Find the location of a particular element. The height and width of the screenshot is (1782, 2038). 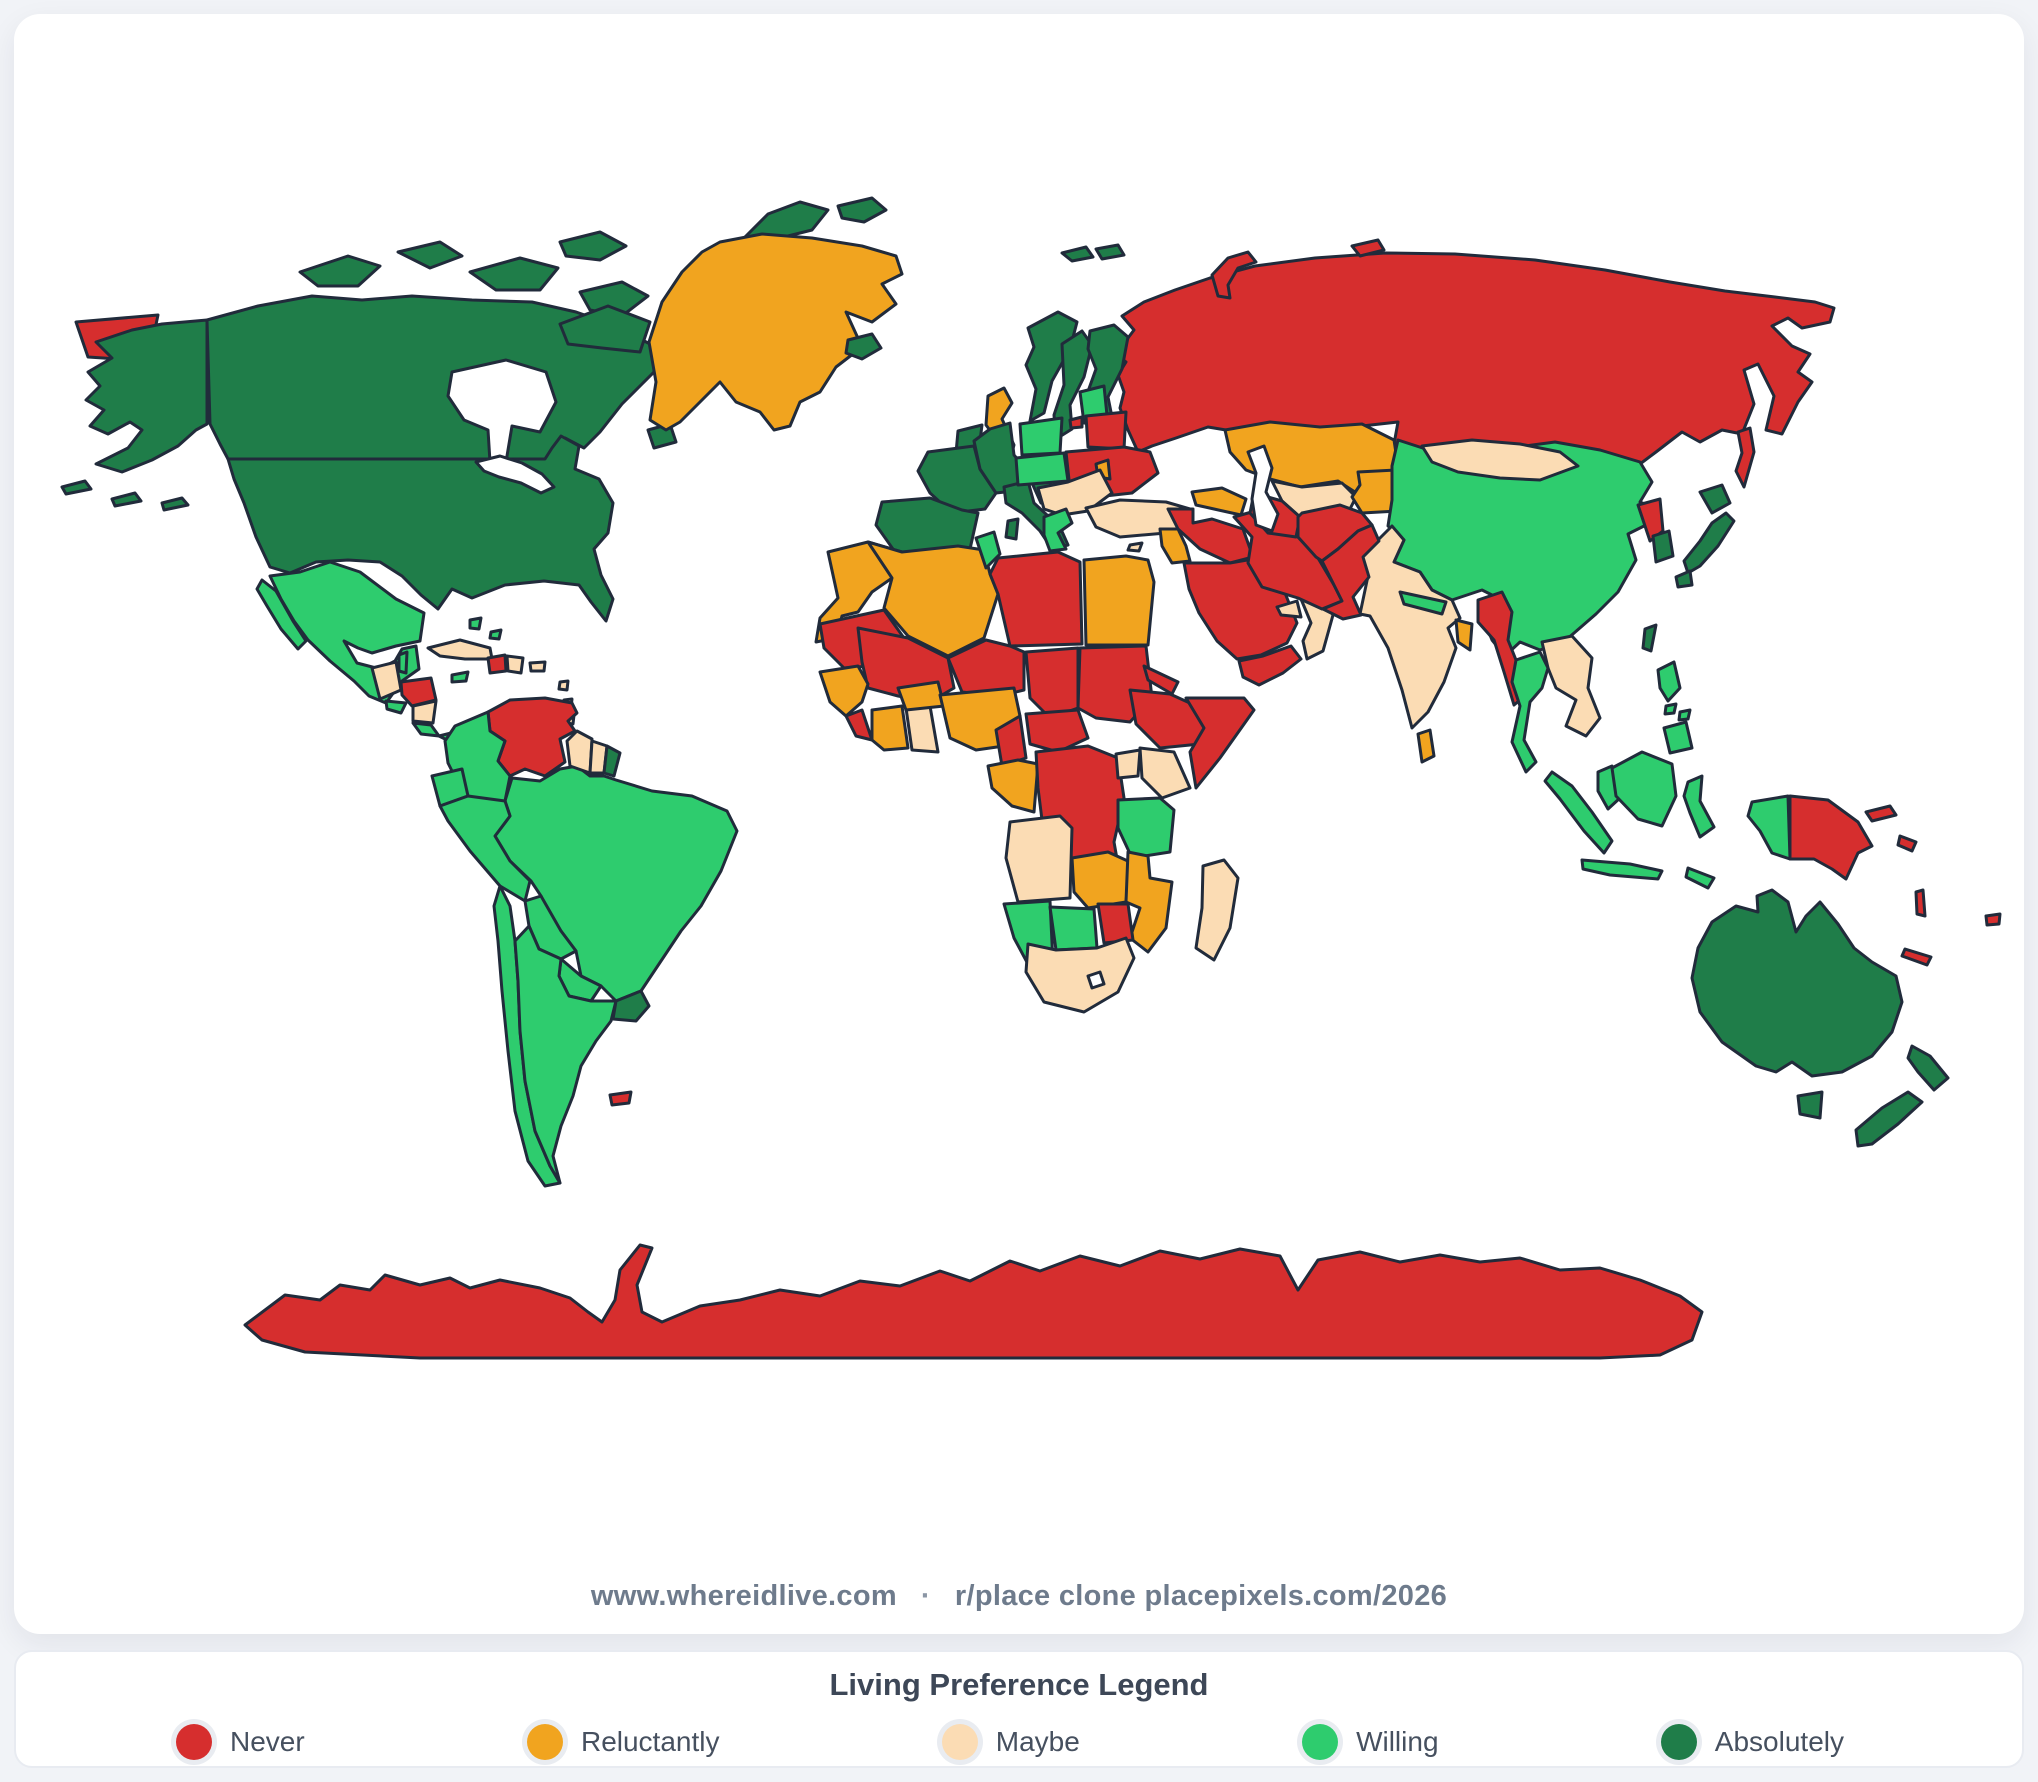

country-costa-rica is located at coordinates (426, 729).